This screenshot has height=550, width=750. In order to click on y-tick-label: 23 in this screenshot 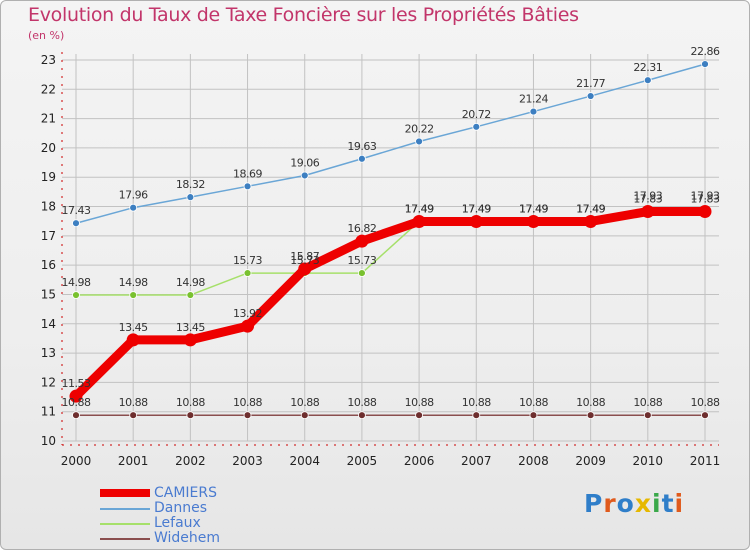, I will do `click(48, 60)`.